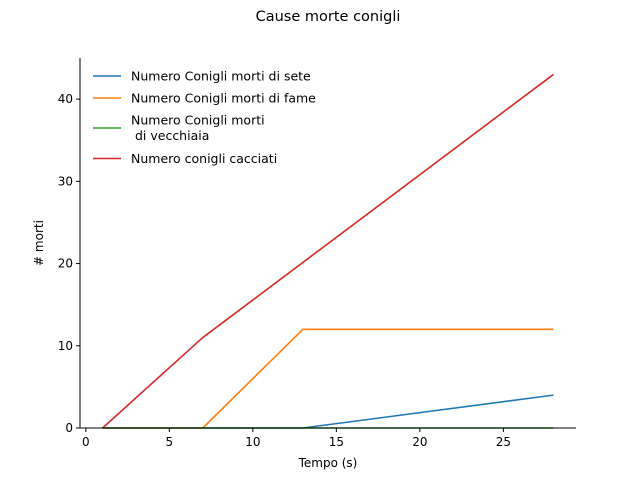 The width and height of the screenshot is (640, 480). I want to click on legend-label: Numero Conigli morti di fame, so click(223, 98).